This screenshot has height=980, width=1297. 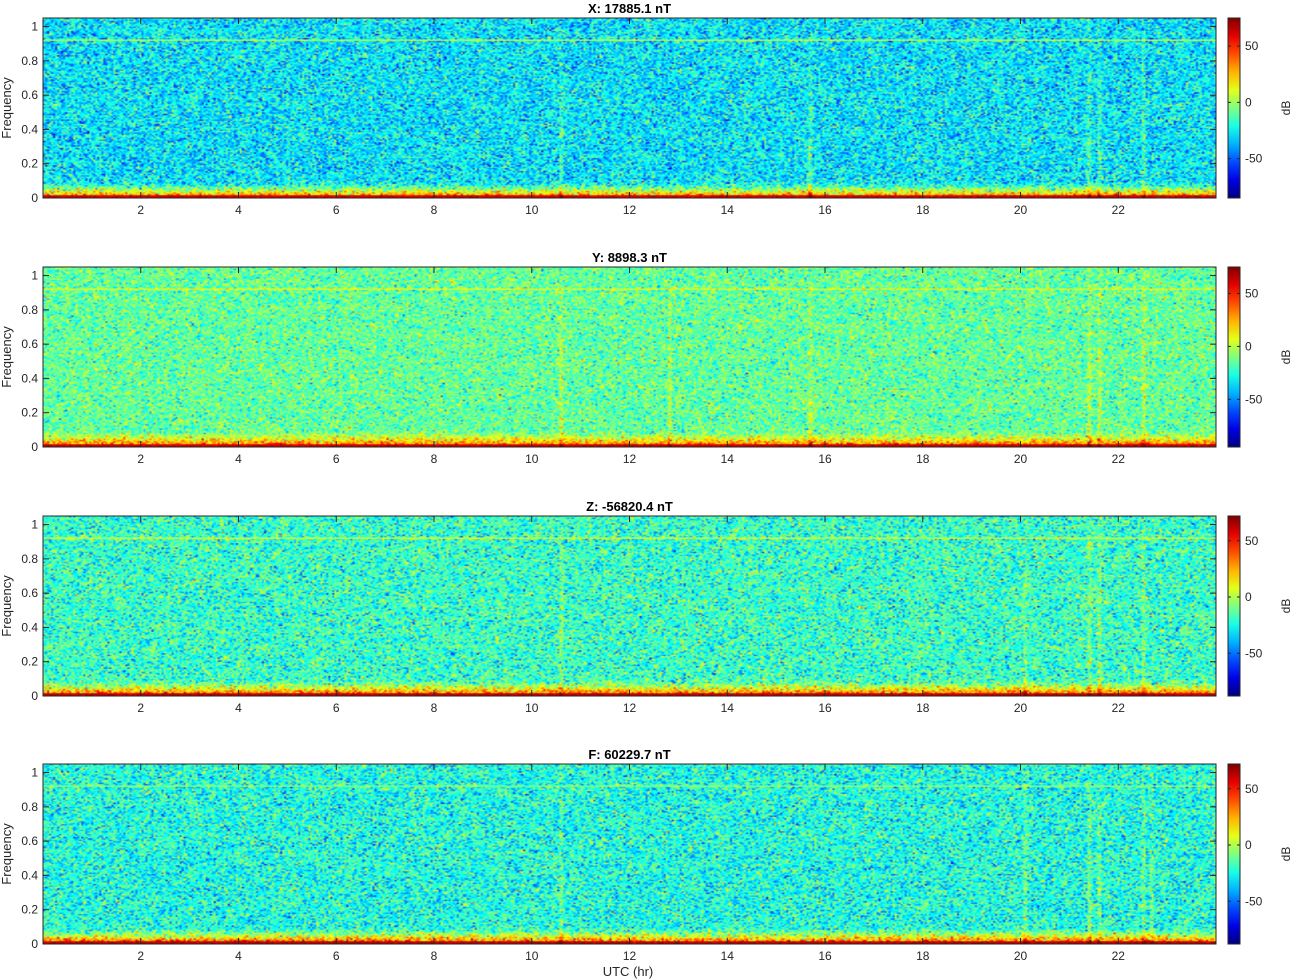 What do you see at coordinates (629, 506) in the screenshot?
I see `panel-title: Z: -56820.4 nT` at bounding box center [629, 506].